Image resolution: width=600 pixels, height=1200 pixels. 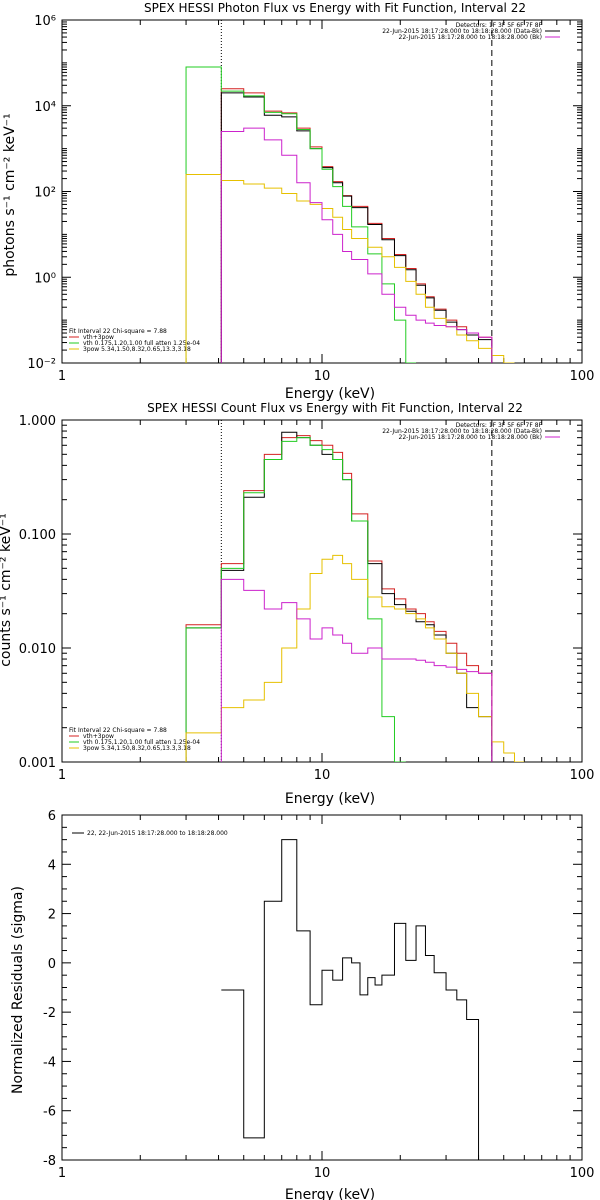 What do you see at coordinates (330, 394) in the screenshot?
I see `photon-flux-xlabel: Energy (keV)` at bounding box center [330, 394].